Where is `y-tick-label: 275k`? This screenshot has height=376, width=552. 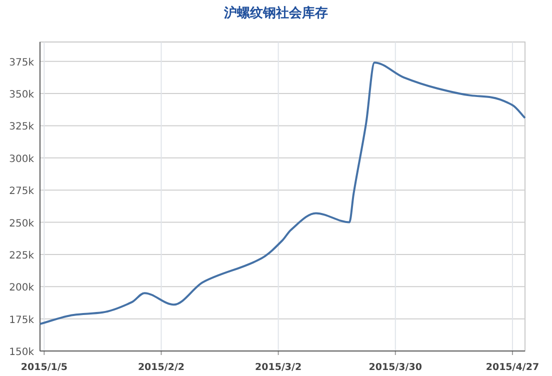
y-tick-label: 275k is located at coordinates (21, 192).